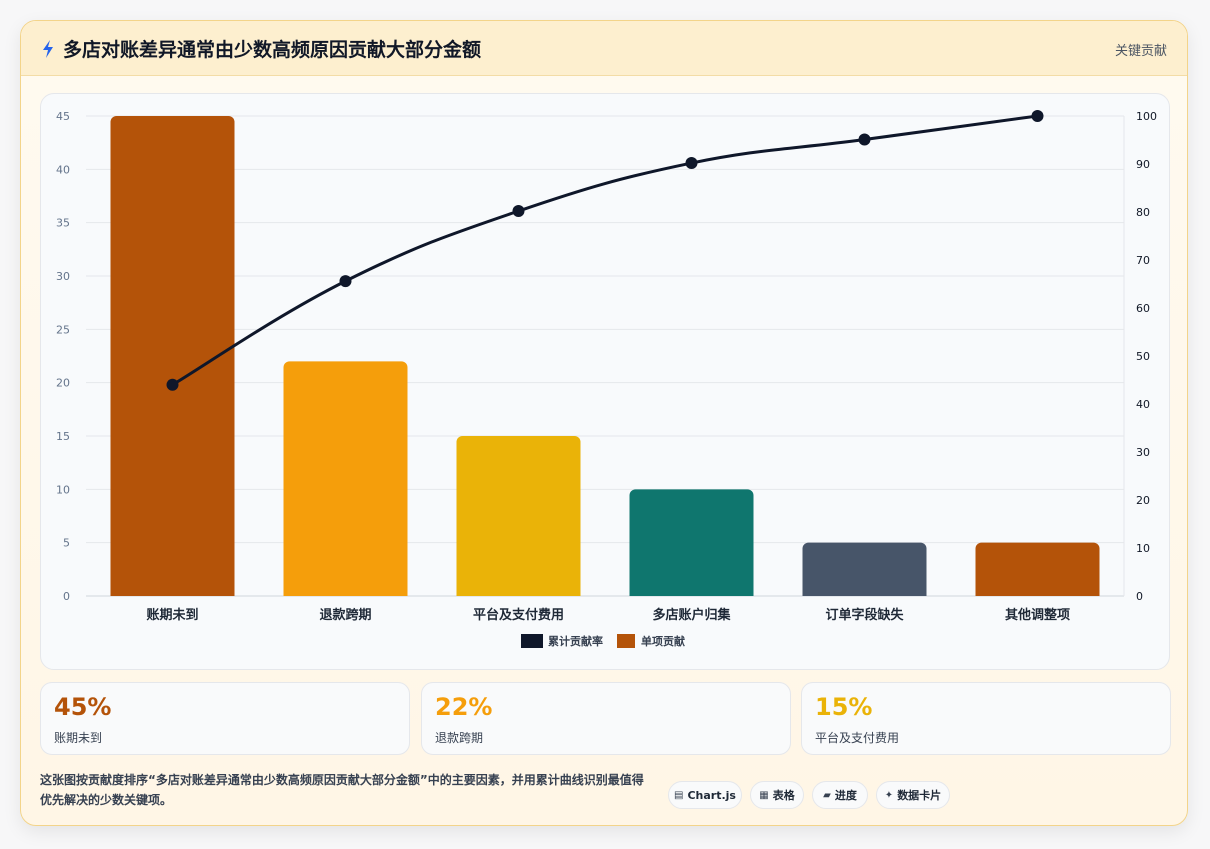  Describe the element at coordinates (63, 489) in the screenshot. I see `y-tick-label: 10` at that location.